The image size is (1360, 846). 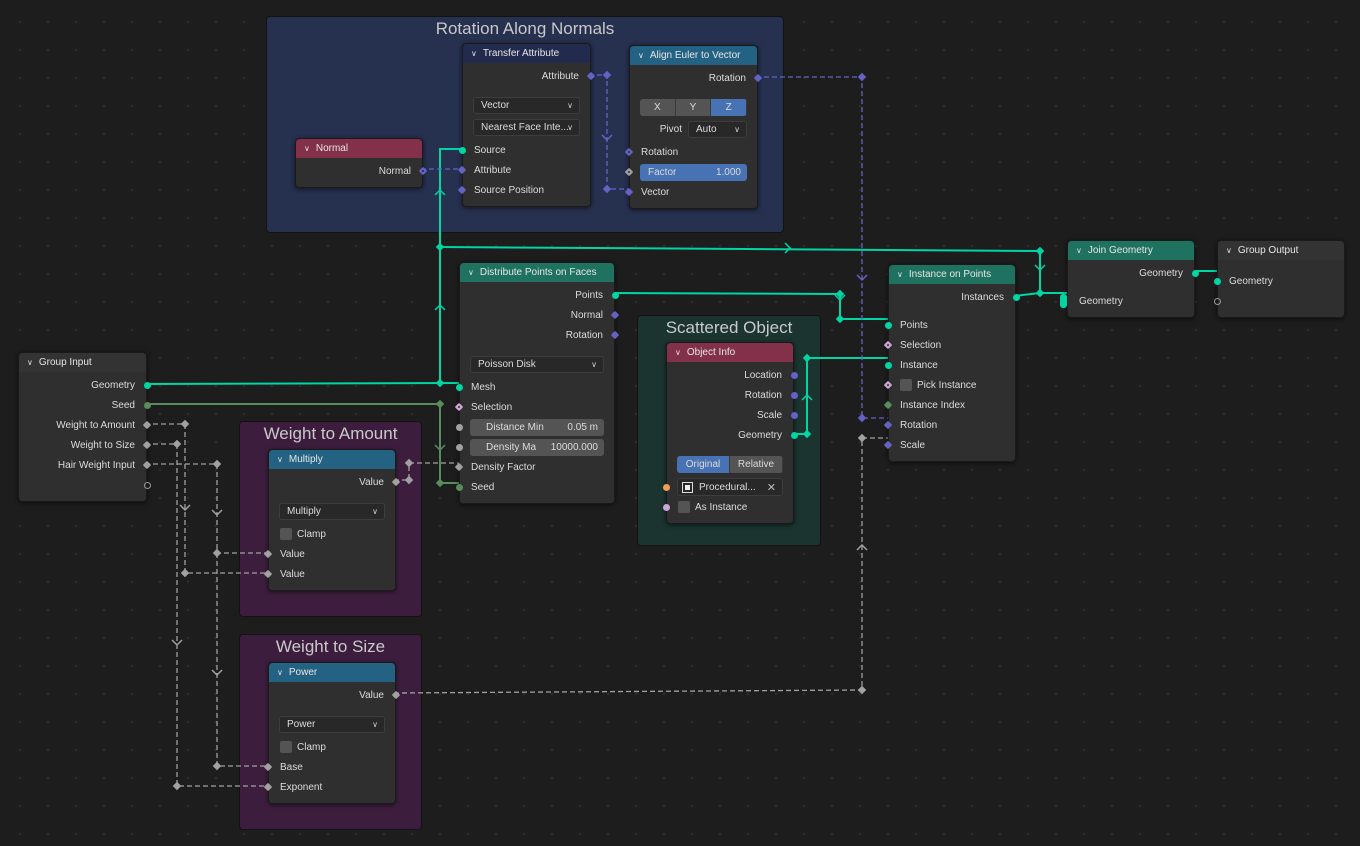 I want to click on link-hair-weight-multiply, so click(x=206, y=508).